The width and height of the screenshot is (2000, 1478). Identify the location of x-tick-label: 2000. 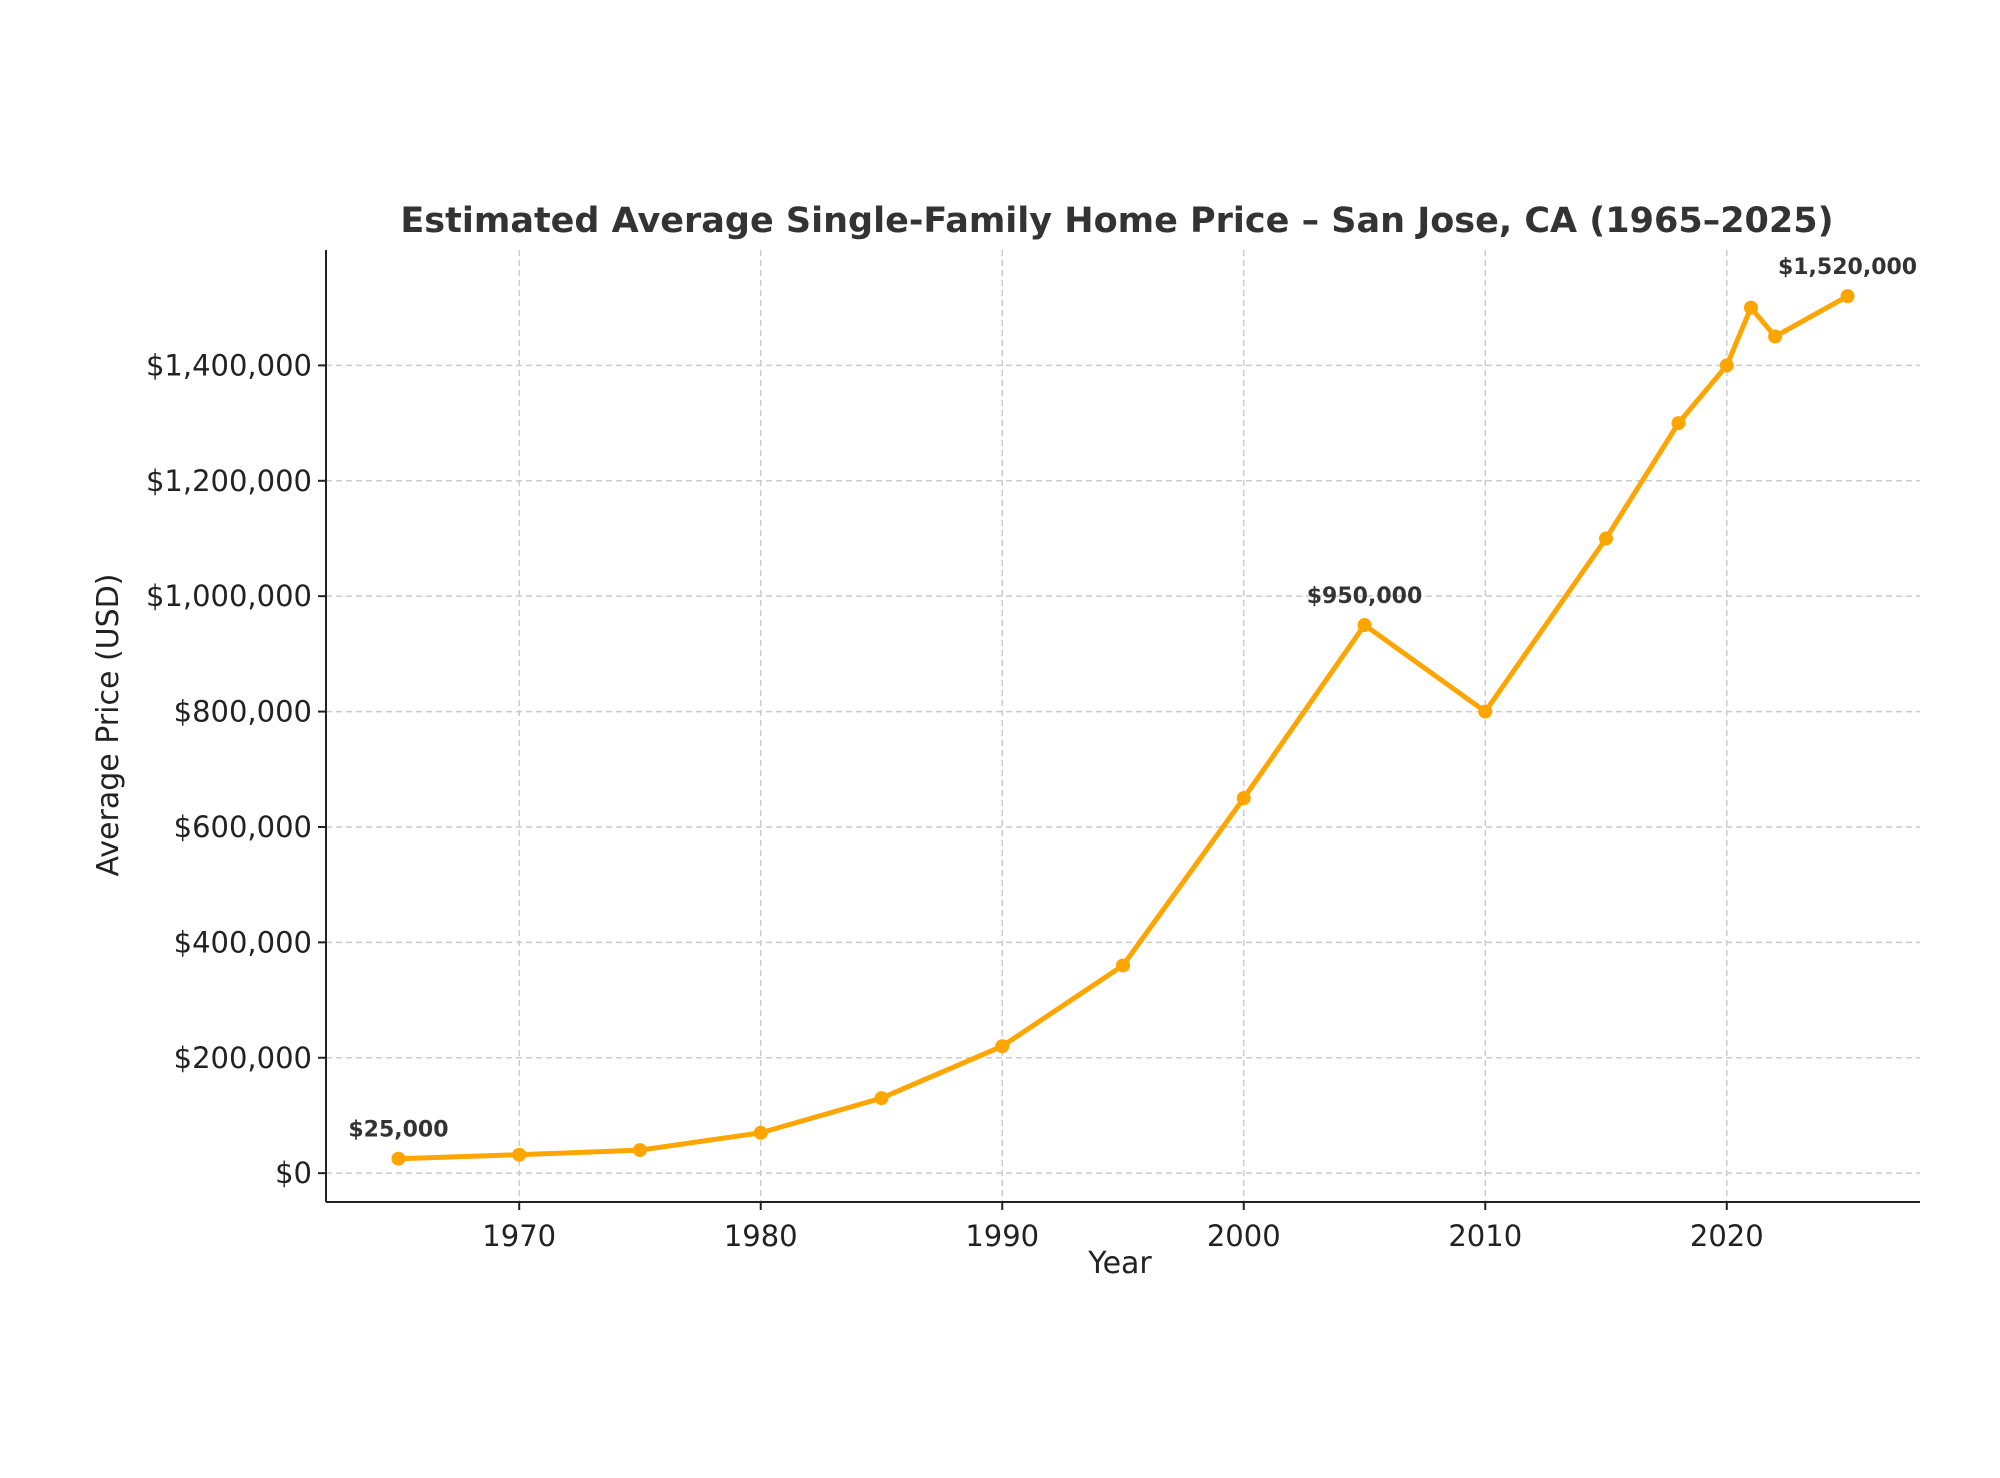
(1244, 1236).